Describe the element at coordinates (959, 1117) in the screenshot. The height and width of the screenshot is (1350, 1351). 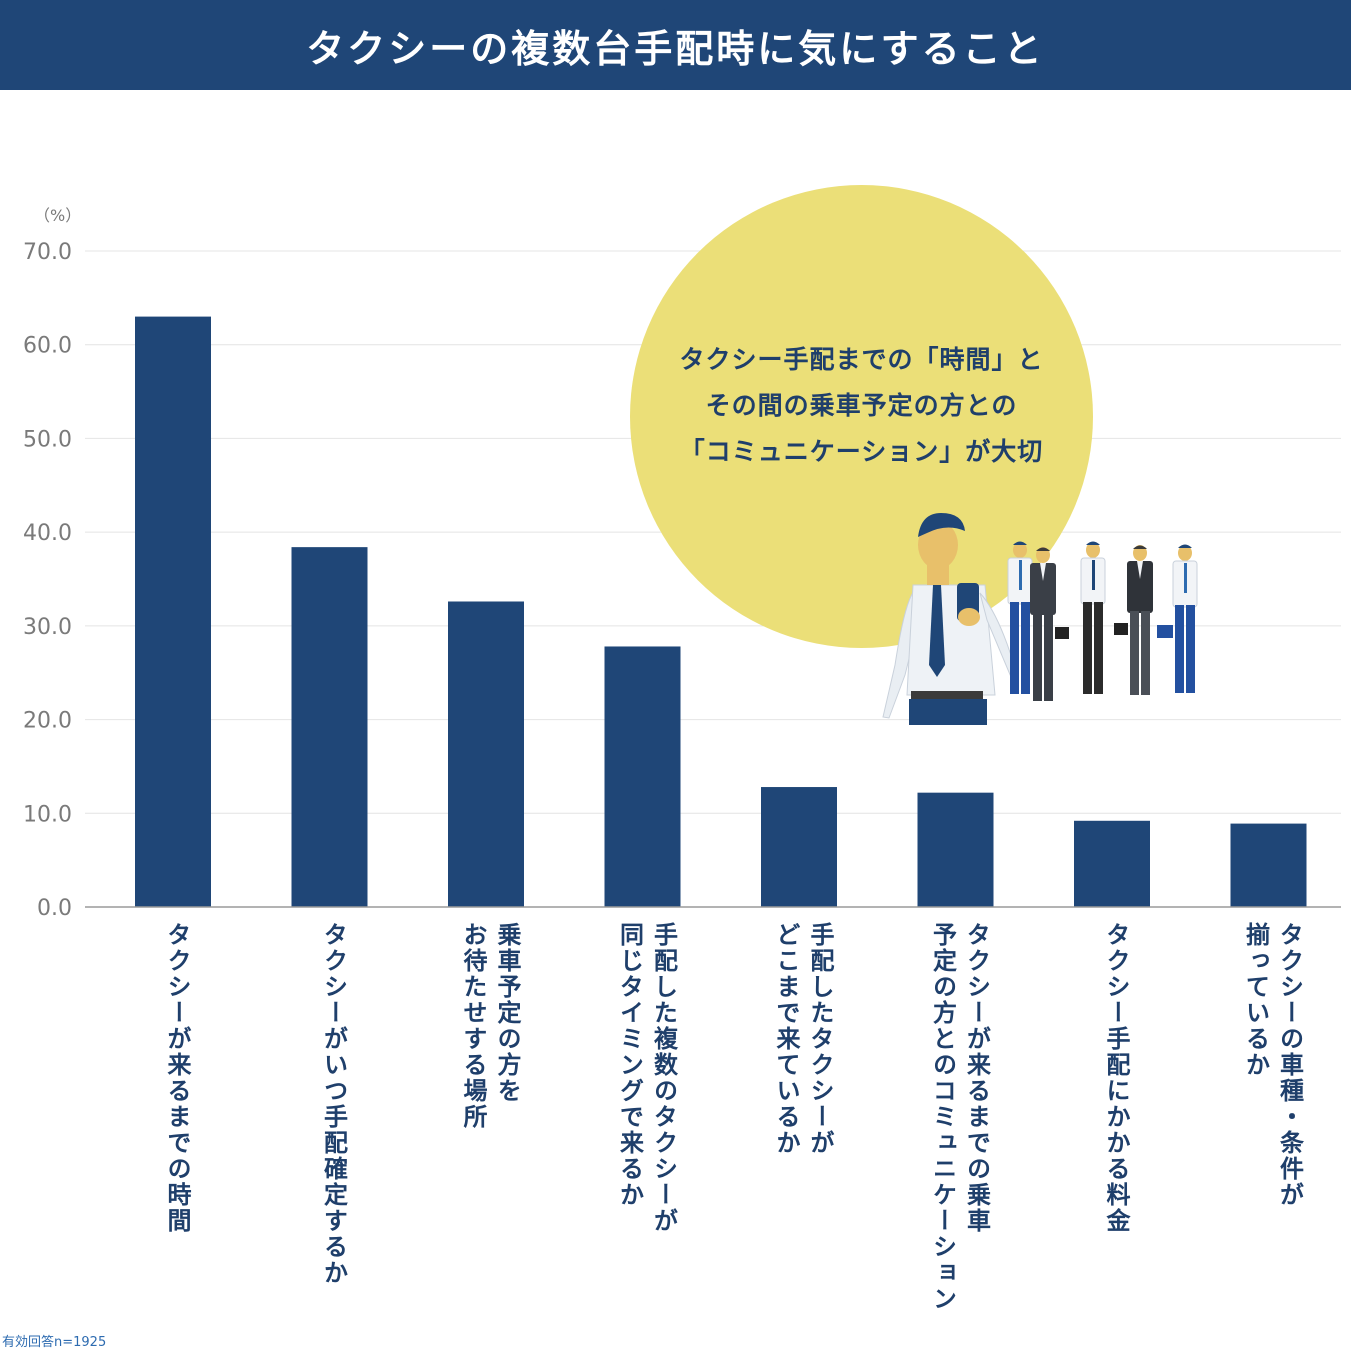
I see `x-category-label: タクシーが来るまでの乗車 予定の方とのコミュニケーション` at that location.